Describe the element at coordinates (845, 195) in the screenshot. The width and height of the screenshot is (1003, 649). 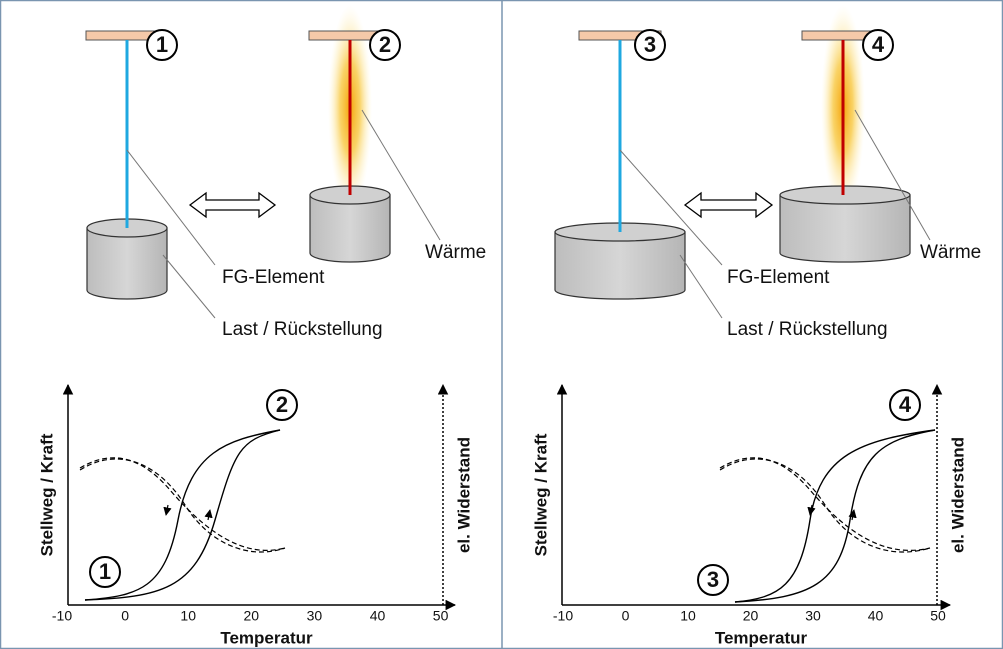
I see `load-cylinder-top` at that location.